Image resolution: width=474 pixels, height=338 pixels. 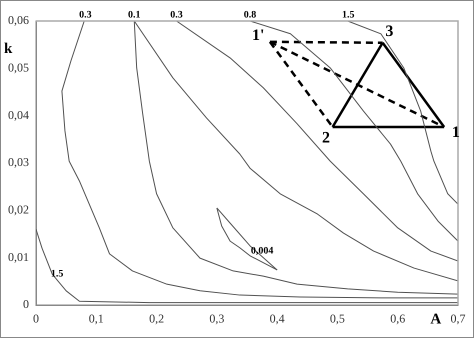 What do you see at coordinates (134, 15) in the screenshot?
I see `annotation: 0.1` at bounding box center [134, 15].